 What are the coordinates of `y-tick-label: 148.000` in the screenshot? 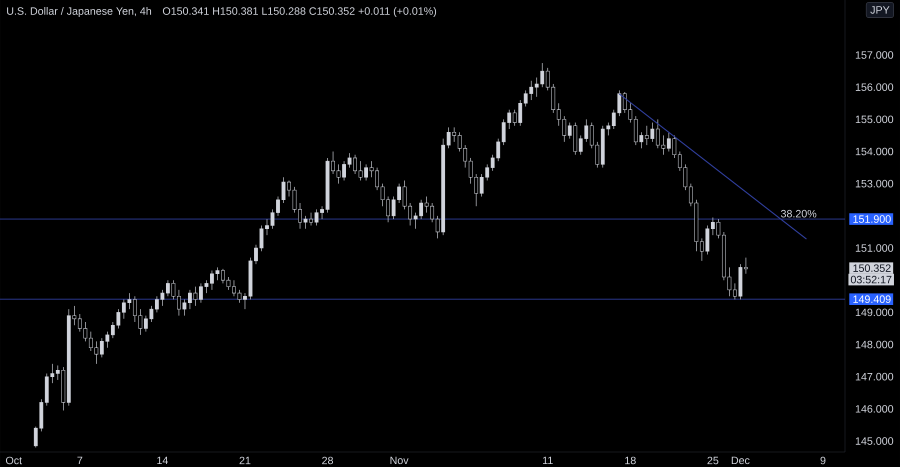 It's located at (875, 344).